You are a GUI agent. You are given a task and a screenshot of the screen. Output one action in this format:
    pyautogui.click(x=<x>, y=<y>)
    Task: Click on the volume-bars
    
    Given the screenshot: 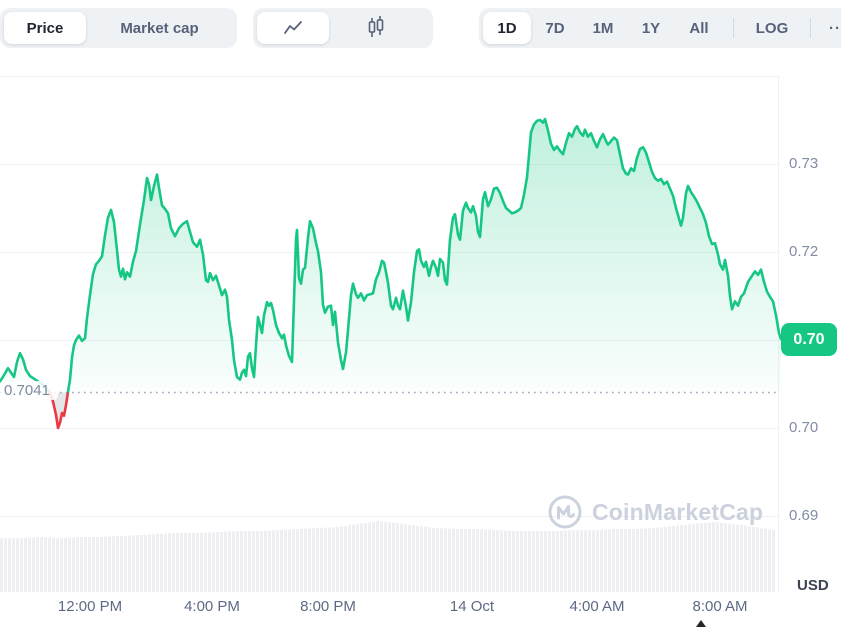 What is the action you would take?
    pyautogui.click(x=387, y=556)
    